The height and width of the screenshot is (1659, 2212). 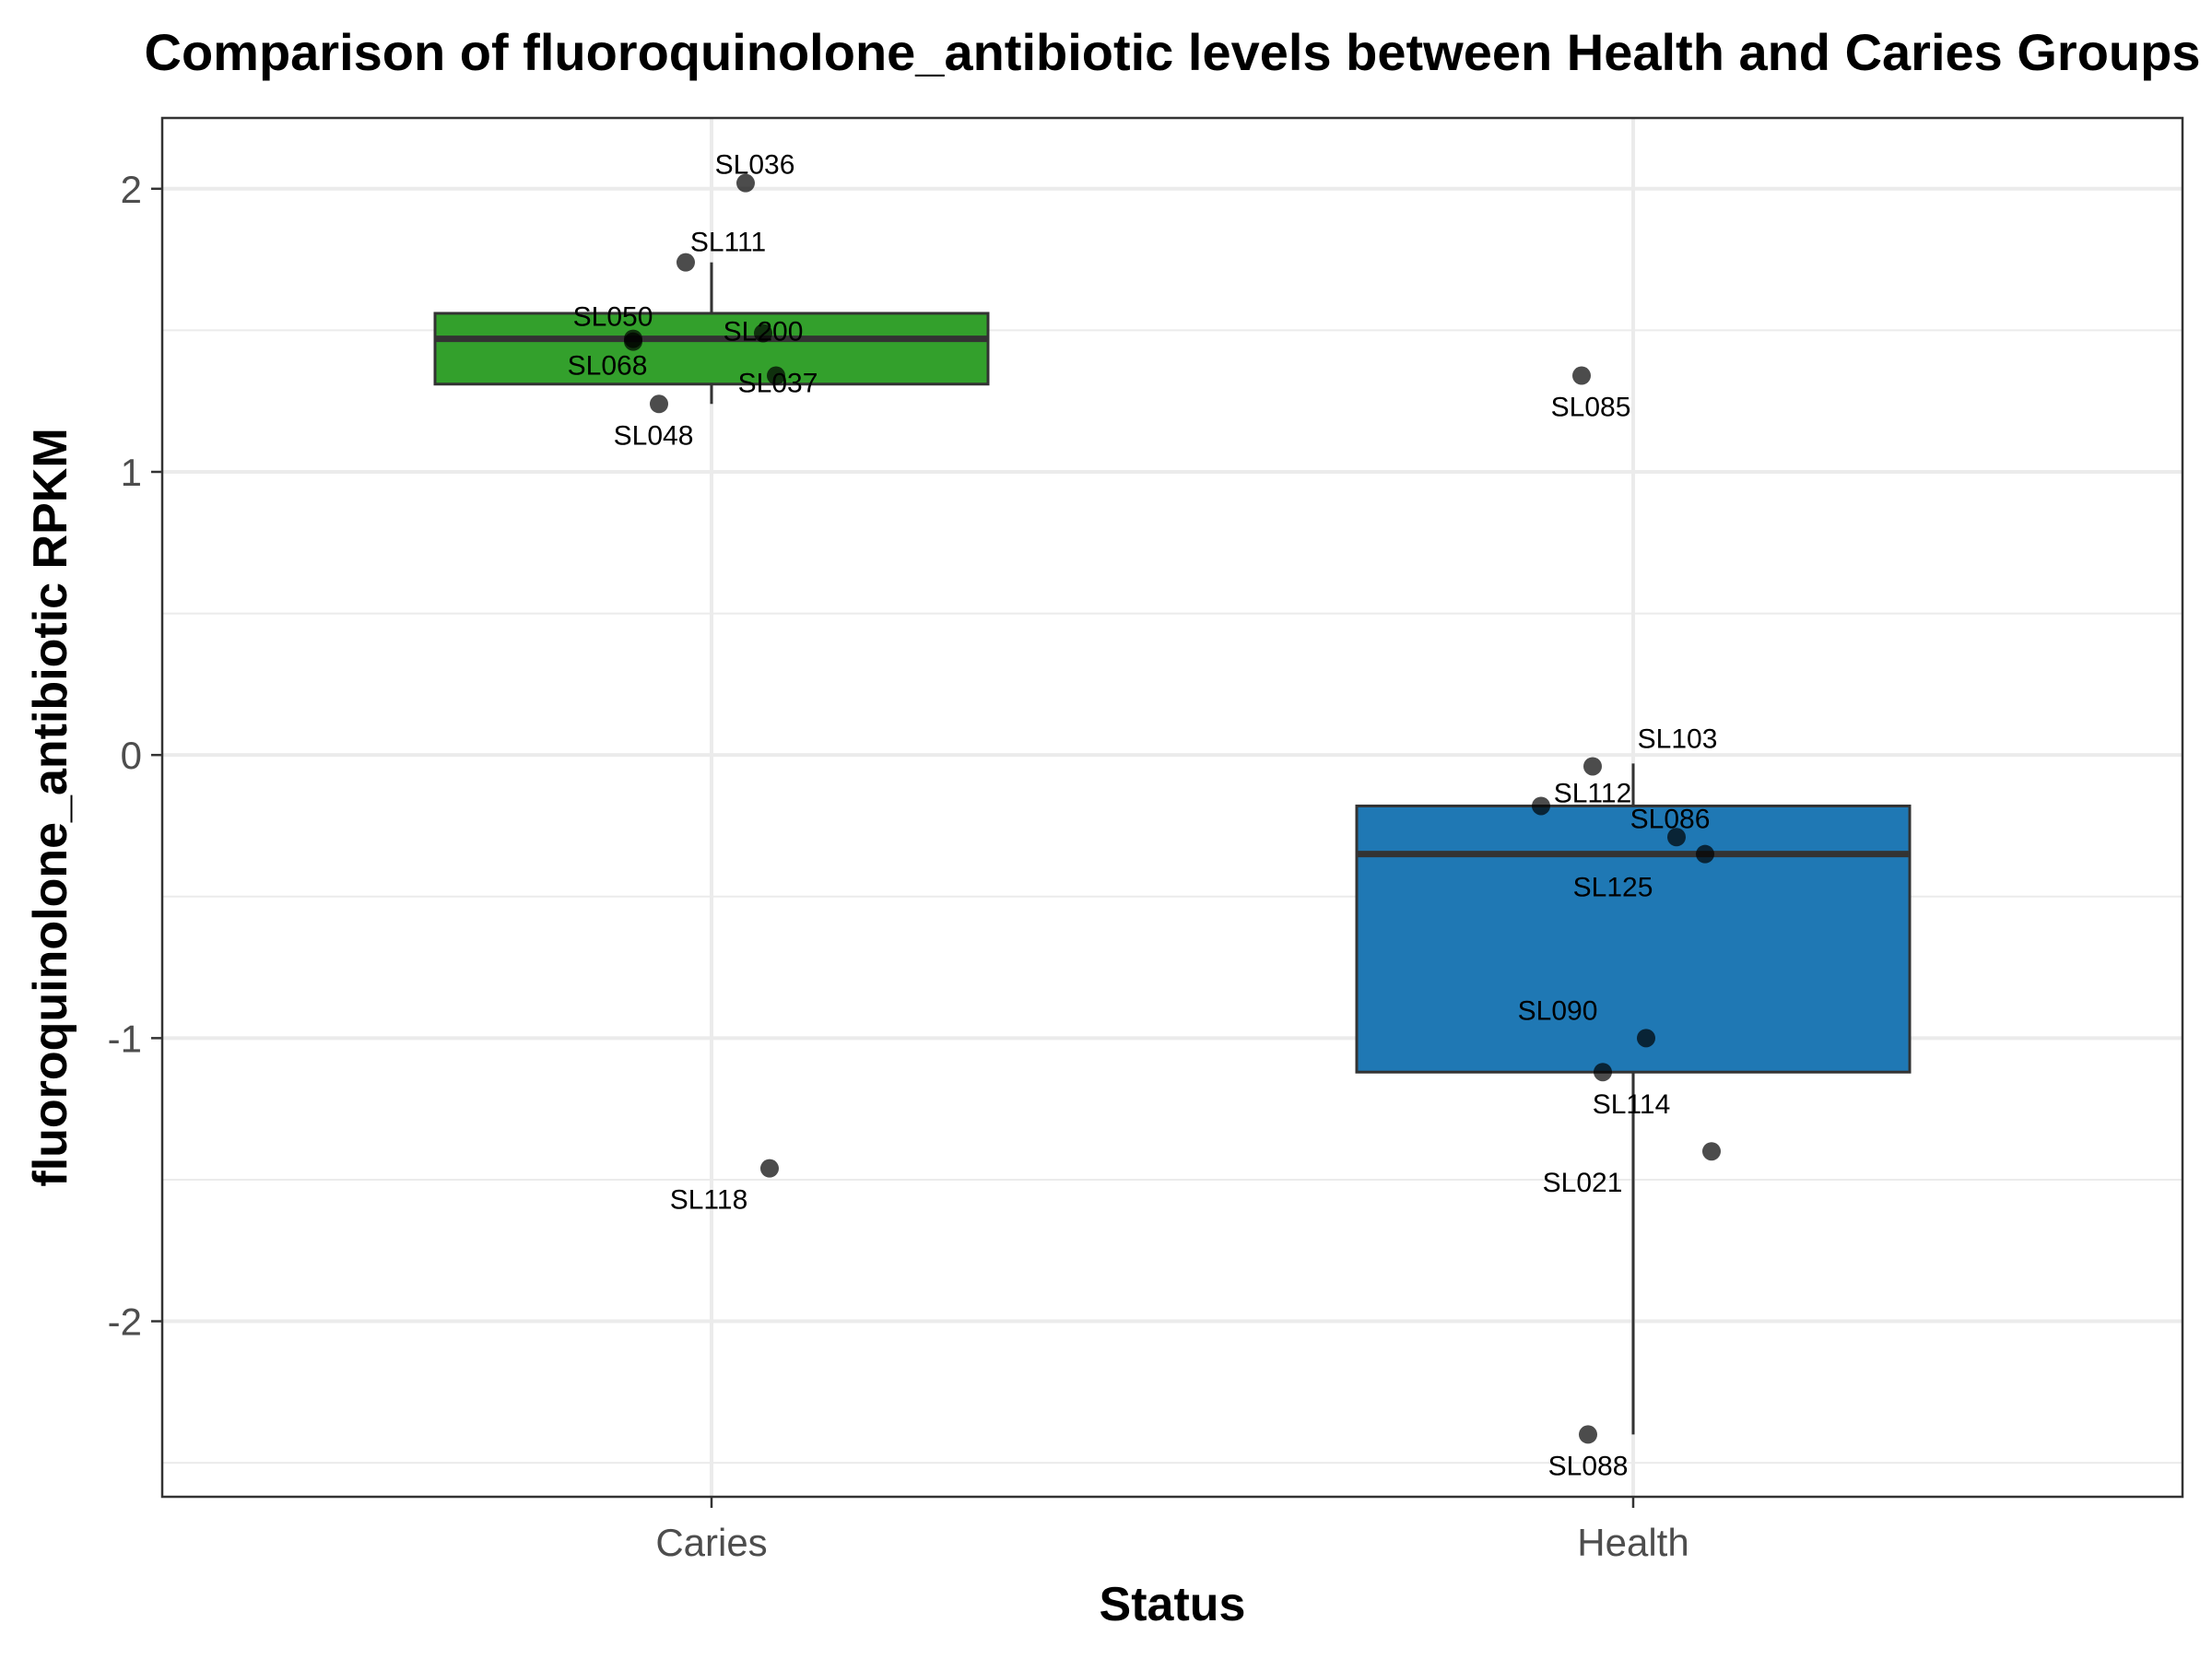 I want to click on y-tick-label: -2, so click(x=125, y=1322).